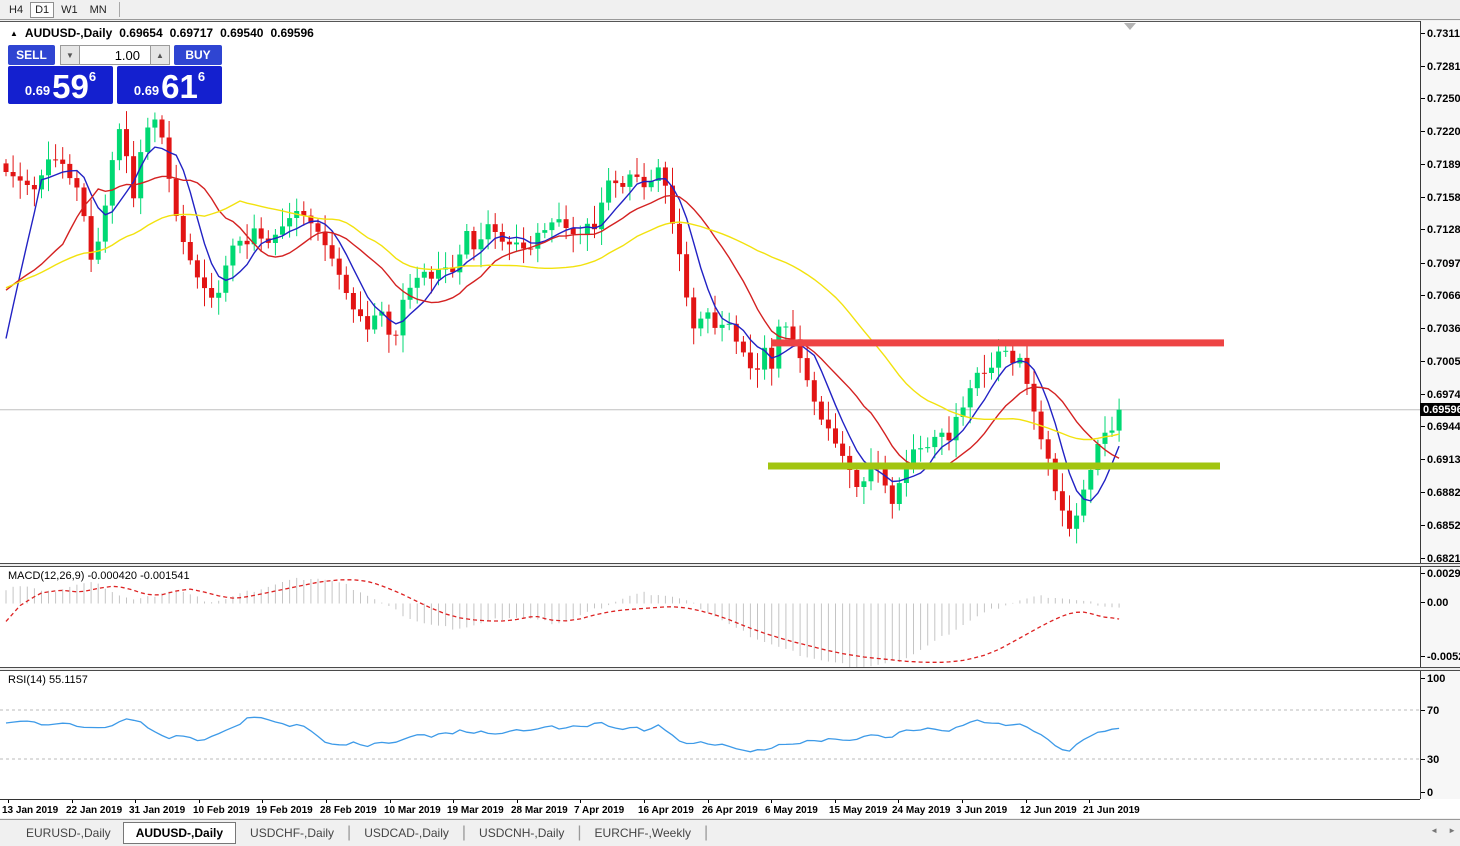 The image size is (1460, 846). Describe the element at coordinates (1434, 830) in the screenshot. I see `tab-scroll-left-icon: ◄` at that location.